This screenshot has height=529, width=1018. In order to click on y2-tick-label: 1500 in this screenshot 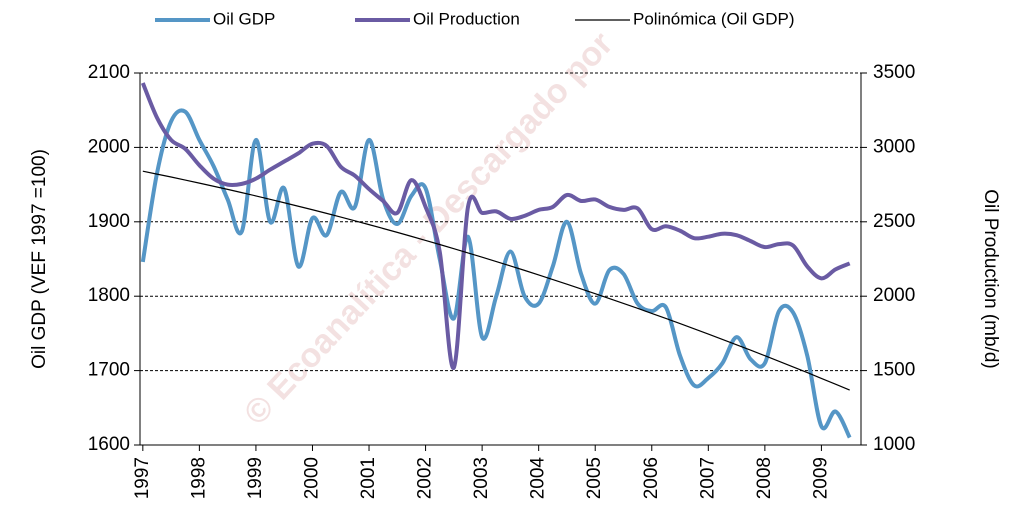, I will do `click(894, 370)`.